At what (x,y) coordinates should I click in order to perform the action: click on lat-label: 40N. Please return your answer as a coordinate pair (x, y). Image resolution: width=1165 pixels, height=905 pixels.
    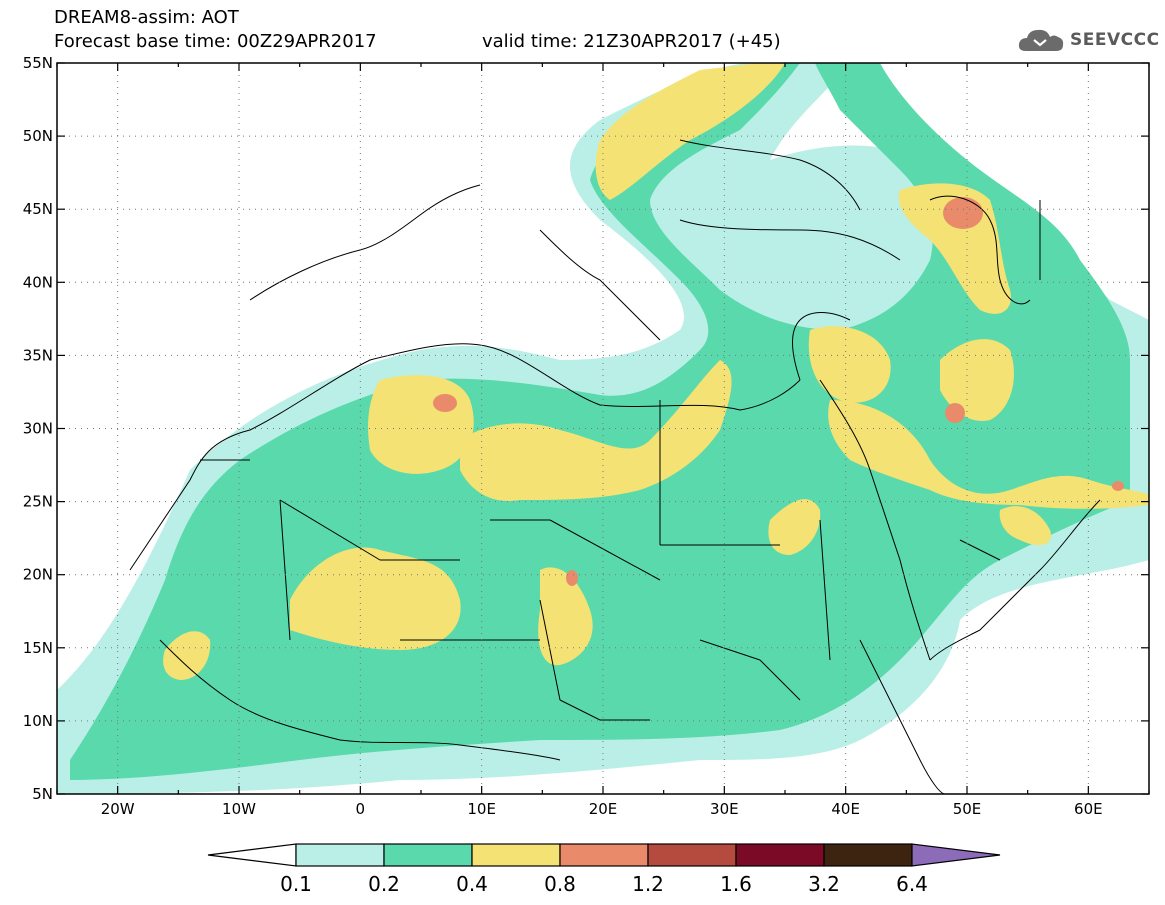
    Looking at the image, I should click on (38, 282).